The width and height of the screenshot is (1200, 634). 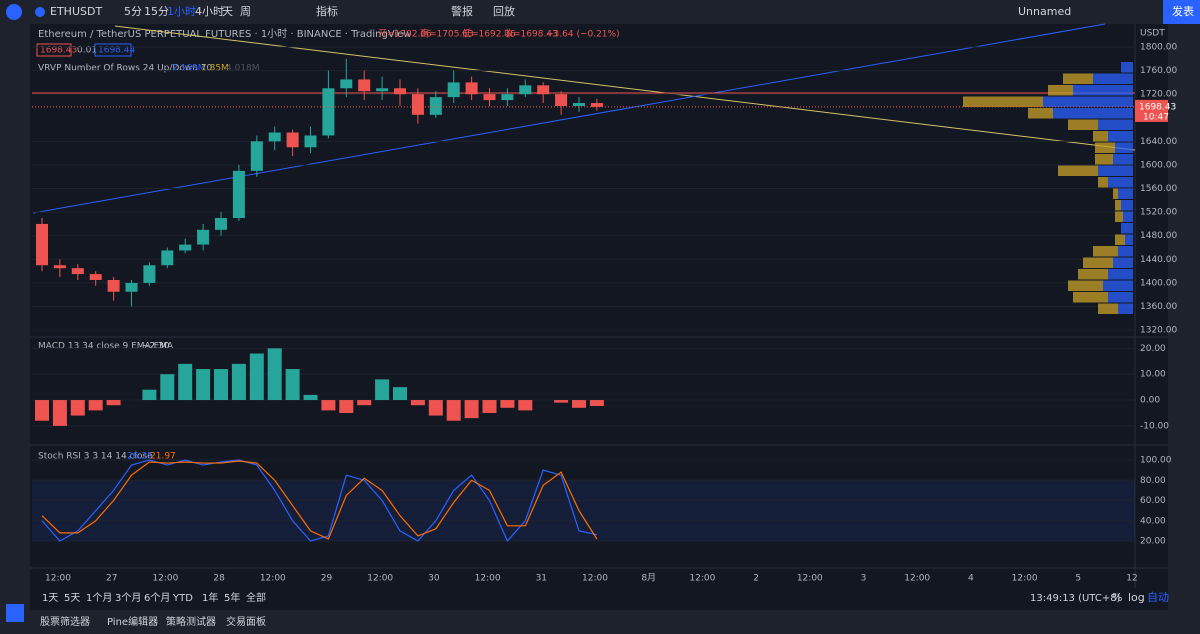 What do you see at coordinates (541, 579) in the screenshot?
I see `x-tick-label: 31` at bounding box center [541, 579].